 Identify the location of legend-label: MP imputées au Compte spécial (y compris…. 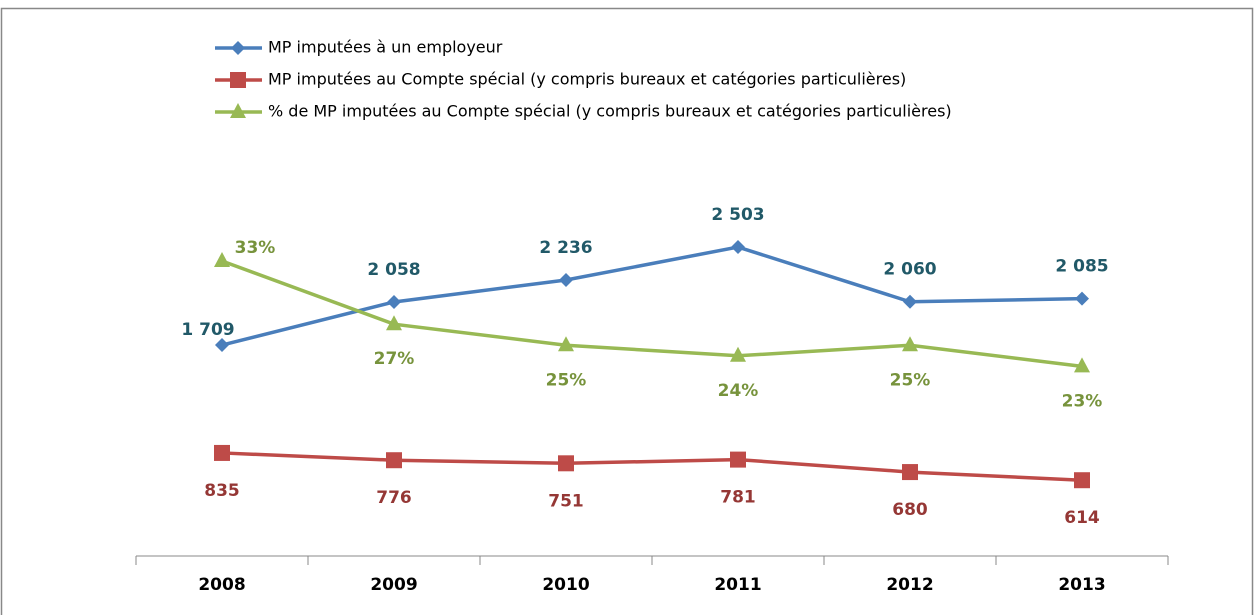
(587, 79).